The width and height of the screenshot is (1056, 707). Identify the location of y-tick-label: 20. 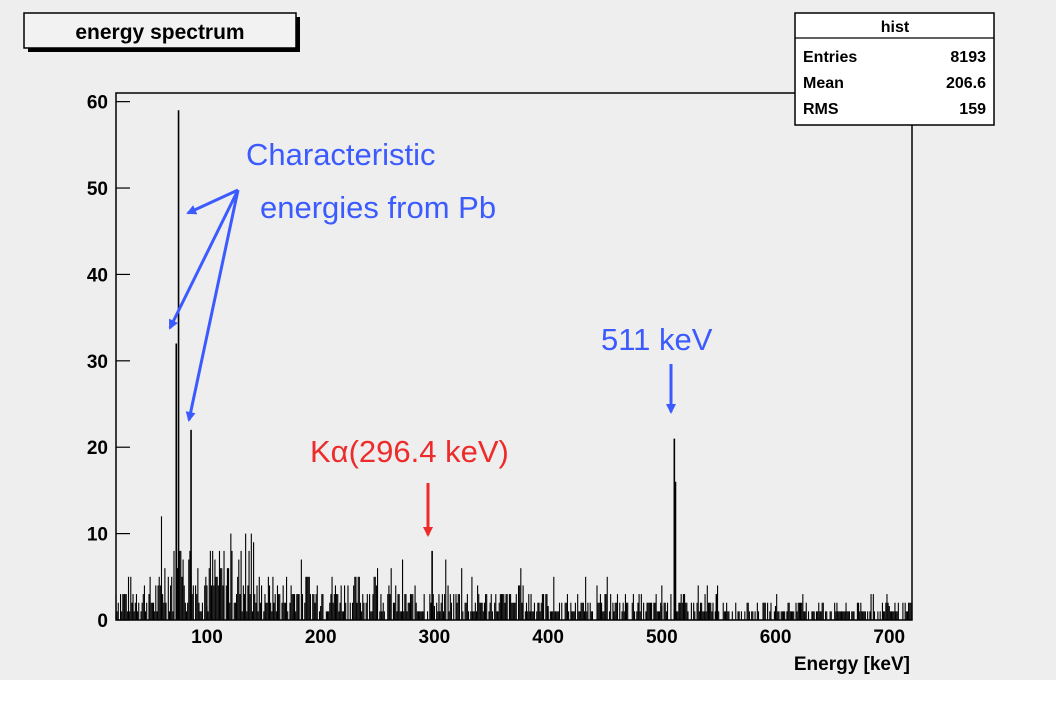
(97, 448).